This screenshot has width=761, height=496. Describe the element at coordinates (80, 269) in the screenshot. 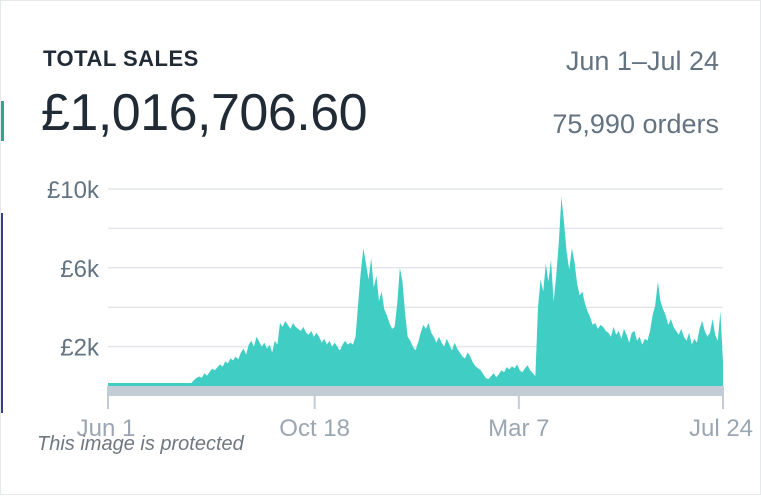

I see `y-tick-label: £6k` at that location.